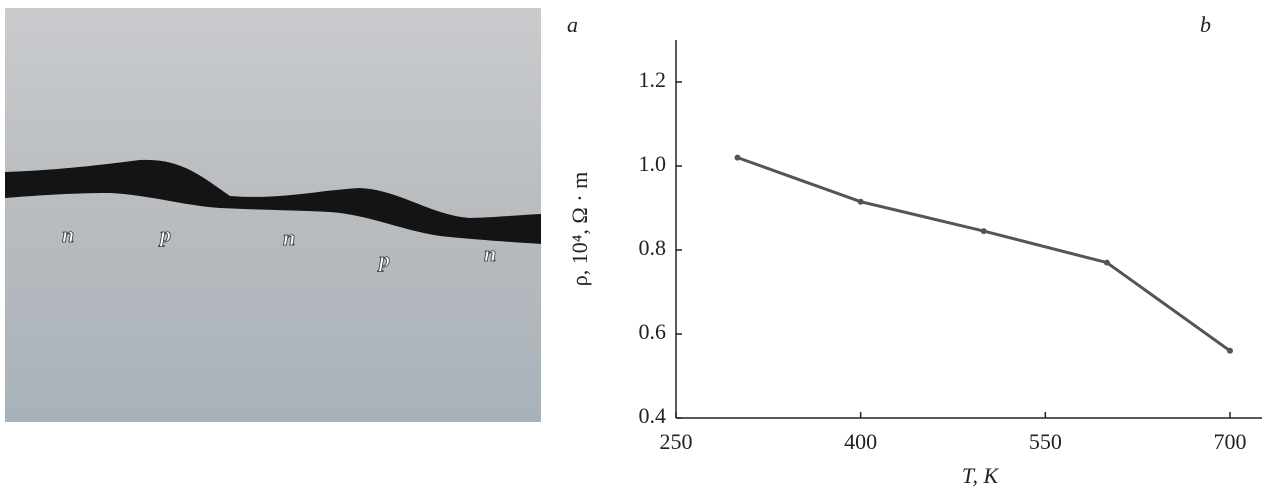  I want to click on y-tick-label: 0.8, so click(653, 247).